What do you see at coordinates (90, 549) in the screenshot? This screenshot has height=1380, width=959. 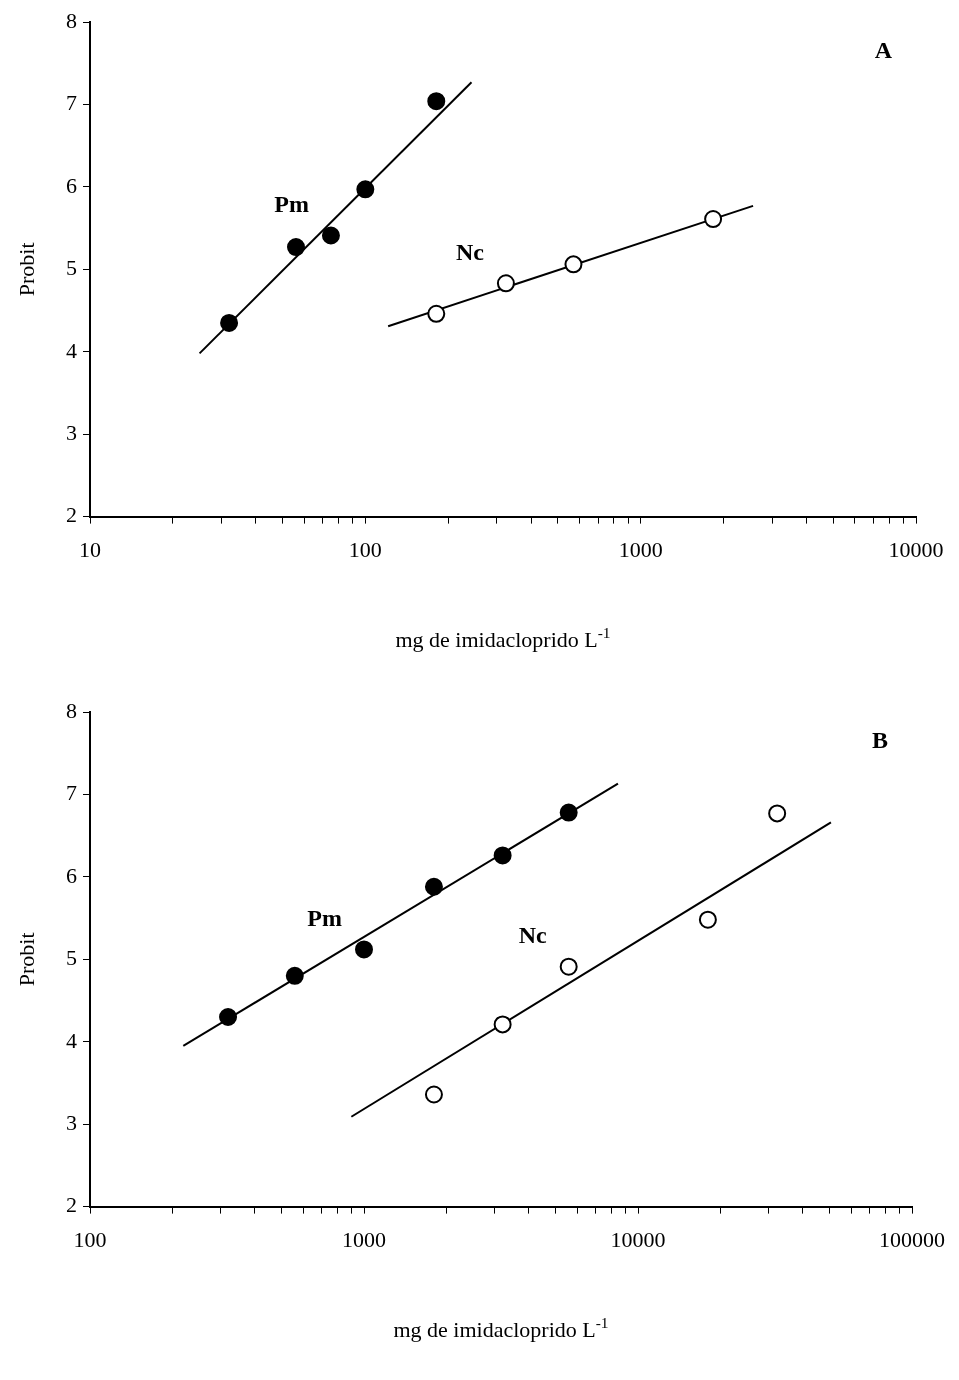 I see `x-tick-label: 10` at bounding box center [90, 549].